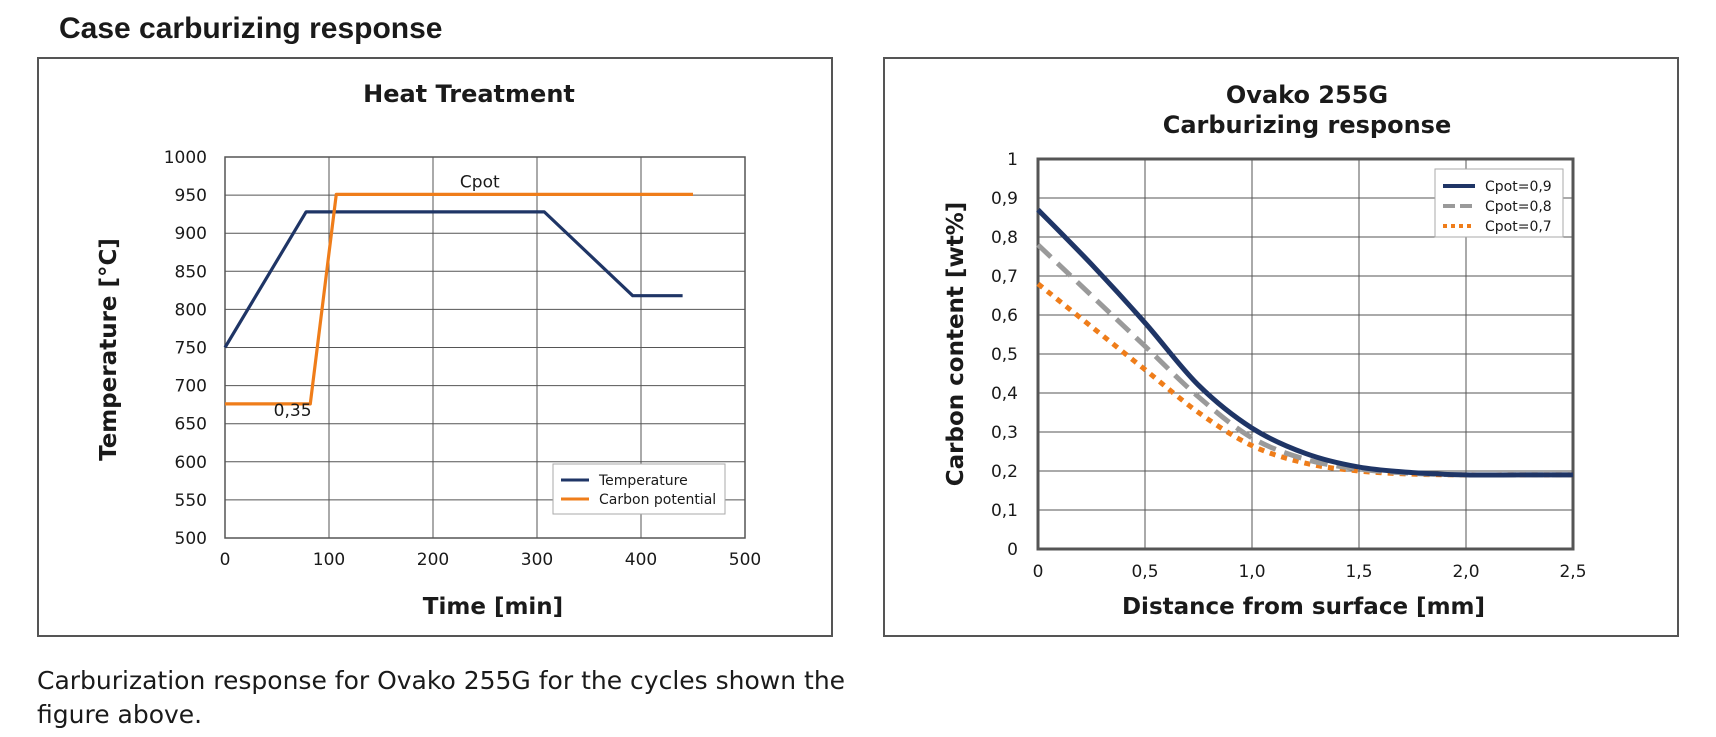 The height and width of the screenshot is (737, 1716). Describe the element at coordinates (1004, 199) in the screenshot. I see `y-tick-label: 0,9` at that location.